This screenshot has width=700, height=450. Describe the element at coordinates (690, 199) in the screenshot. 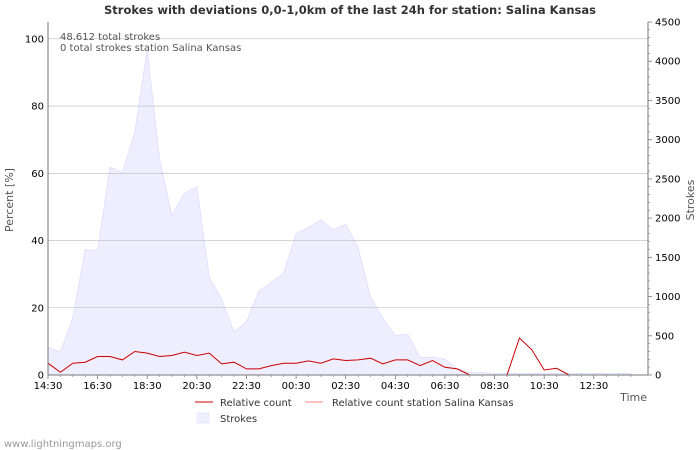

I see `y-axis-right-label: Strokes` at that location.